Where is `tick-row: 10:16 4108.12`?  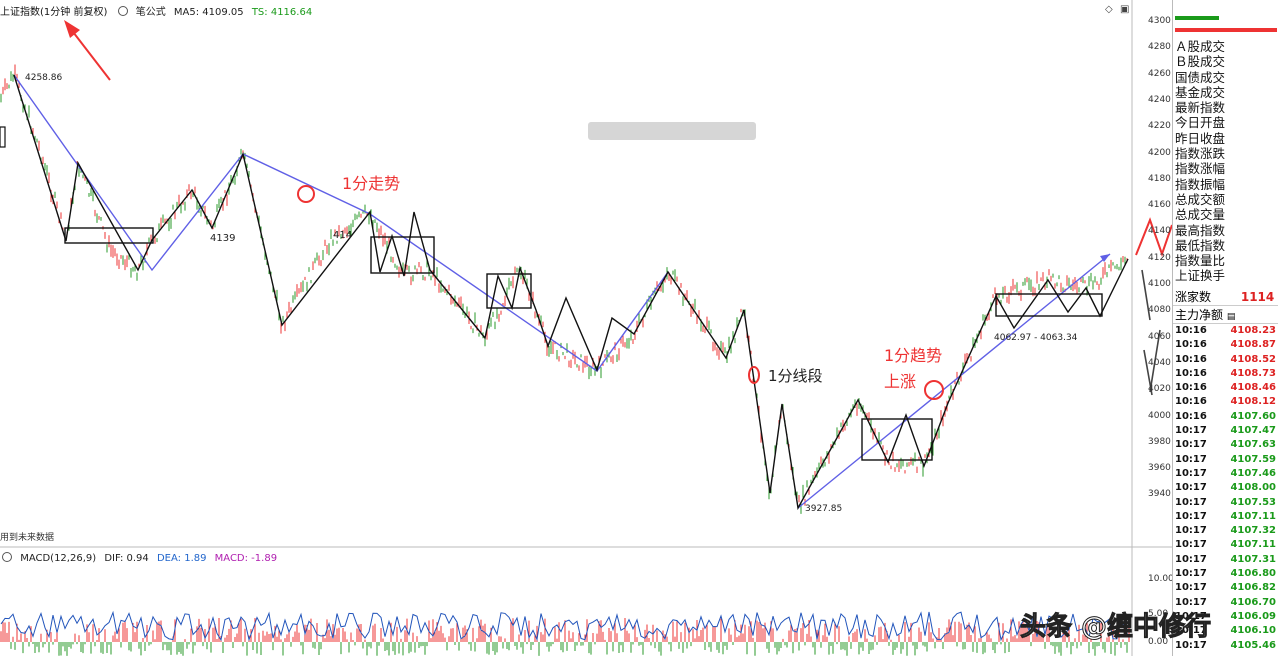
tick-row: 10:16 4108.12 is located at coordinates (1225, 402).